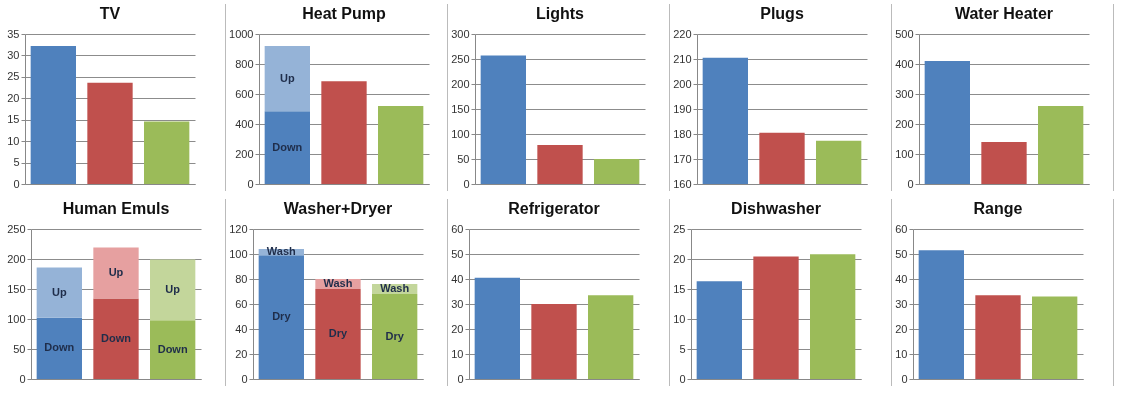 The image size is (1122, 412). Describe the element at coordinates (682, 158) in the screenshot. I see `y-tick-label: 170` at that location.